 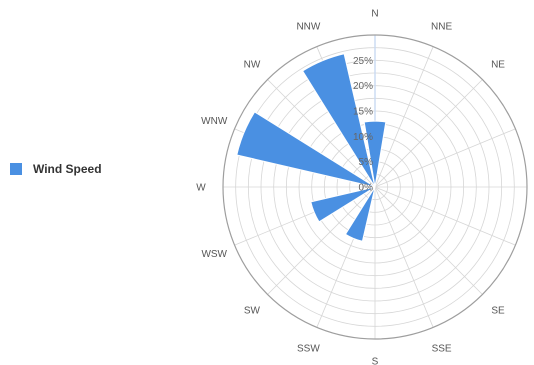 What do you see at coordinates (338, 120) in the screenshot?
I see `bar-nnw` at bounding box center [338, 120].